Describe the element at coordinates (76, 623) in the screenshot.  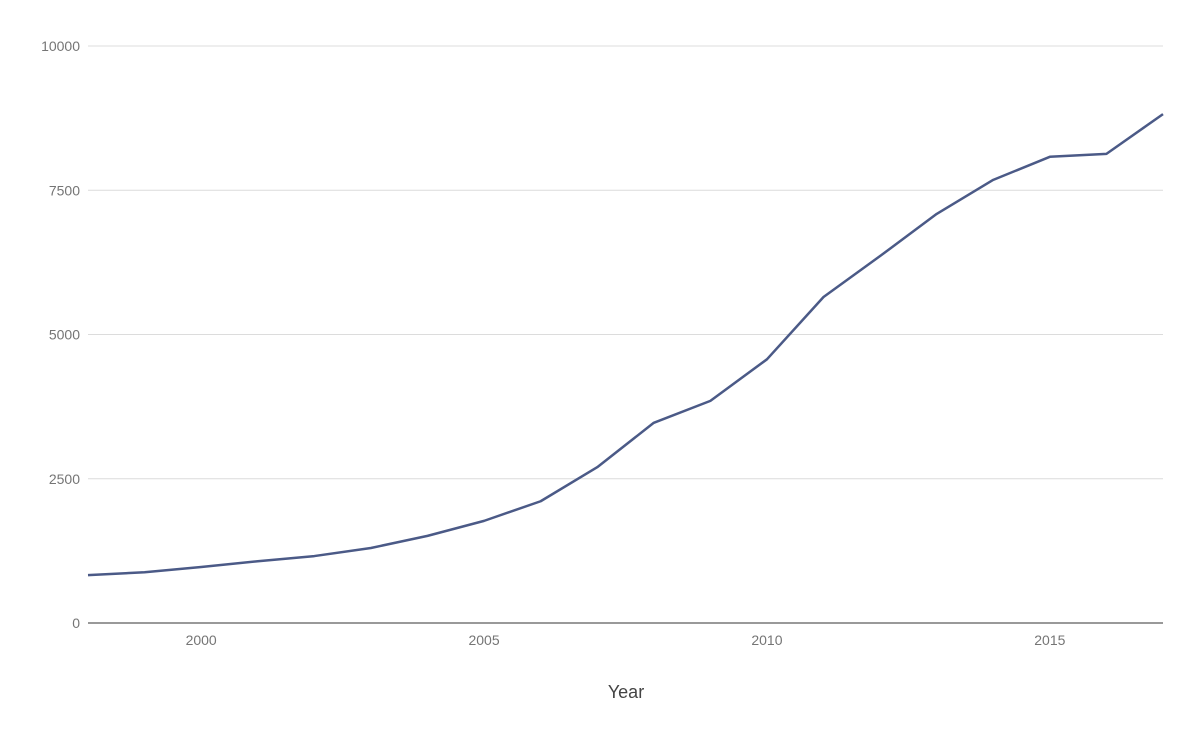
I see `y-tick-label: 0` at that location.